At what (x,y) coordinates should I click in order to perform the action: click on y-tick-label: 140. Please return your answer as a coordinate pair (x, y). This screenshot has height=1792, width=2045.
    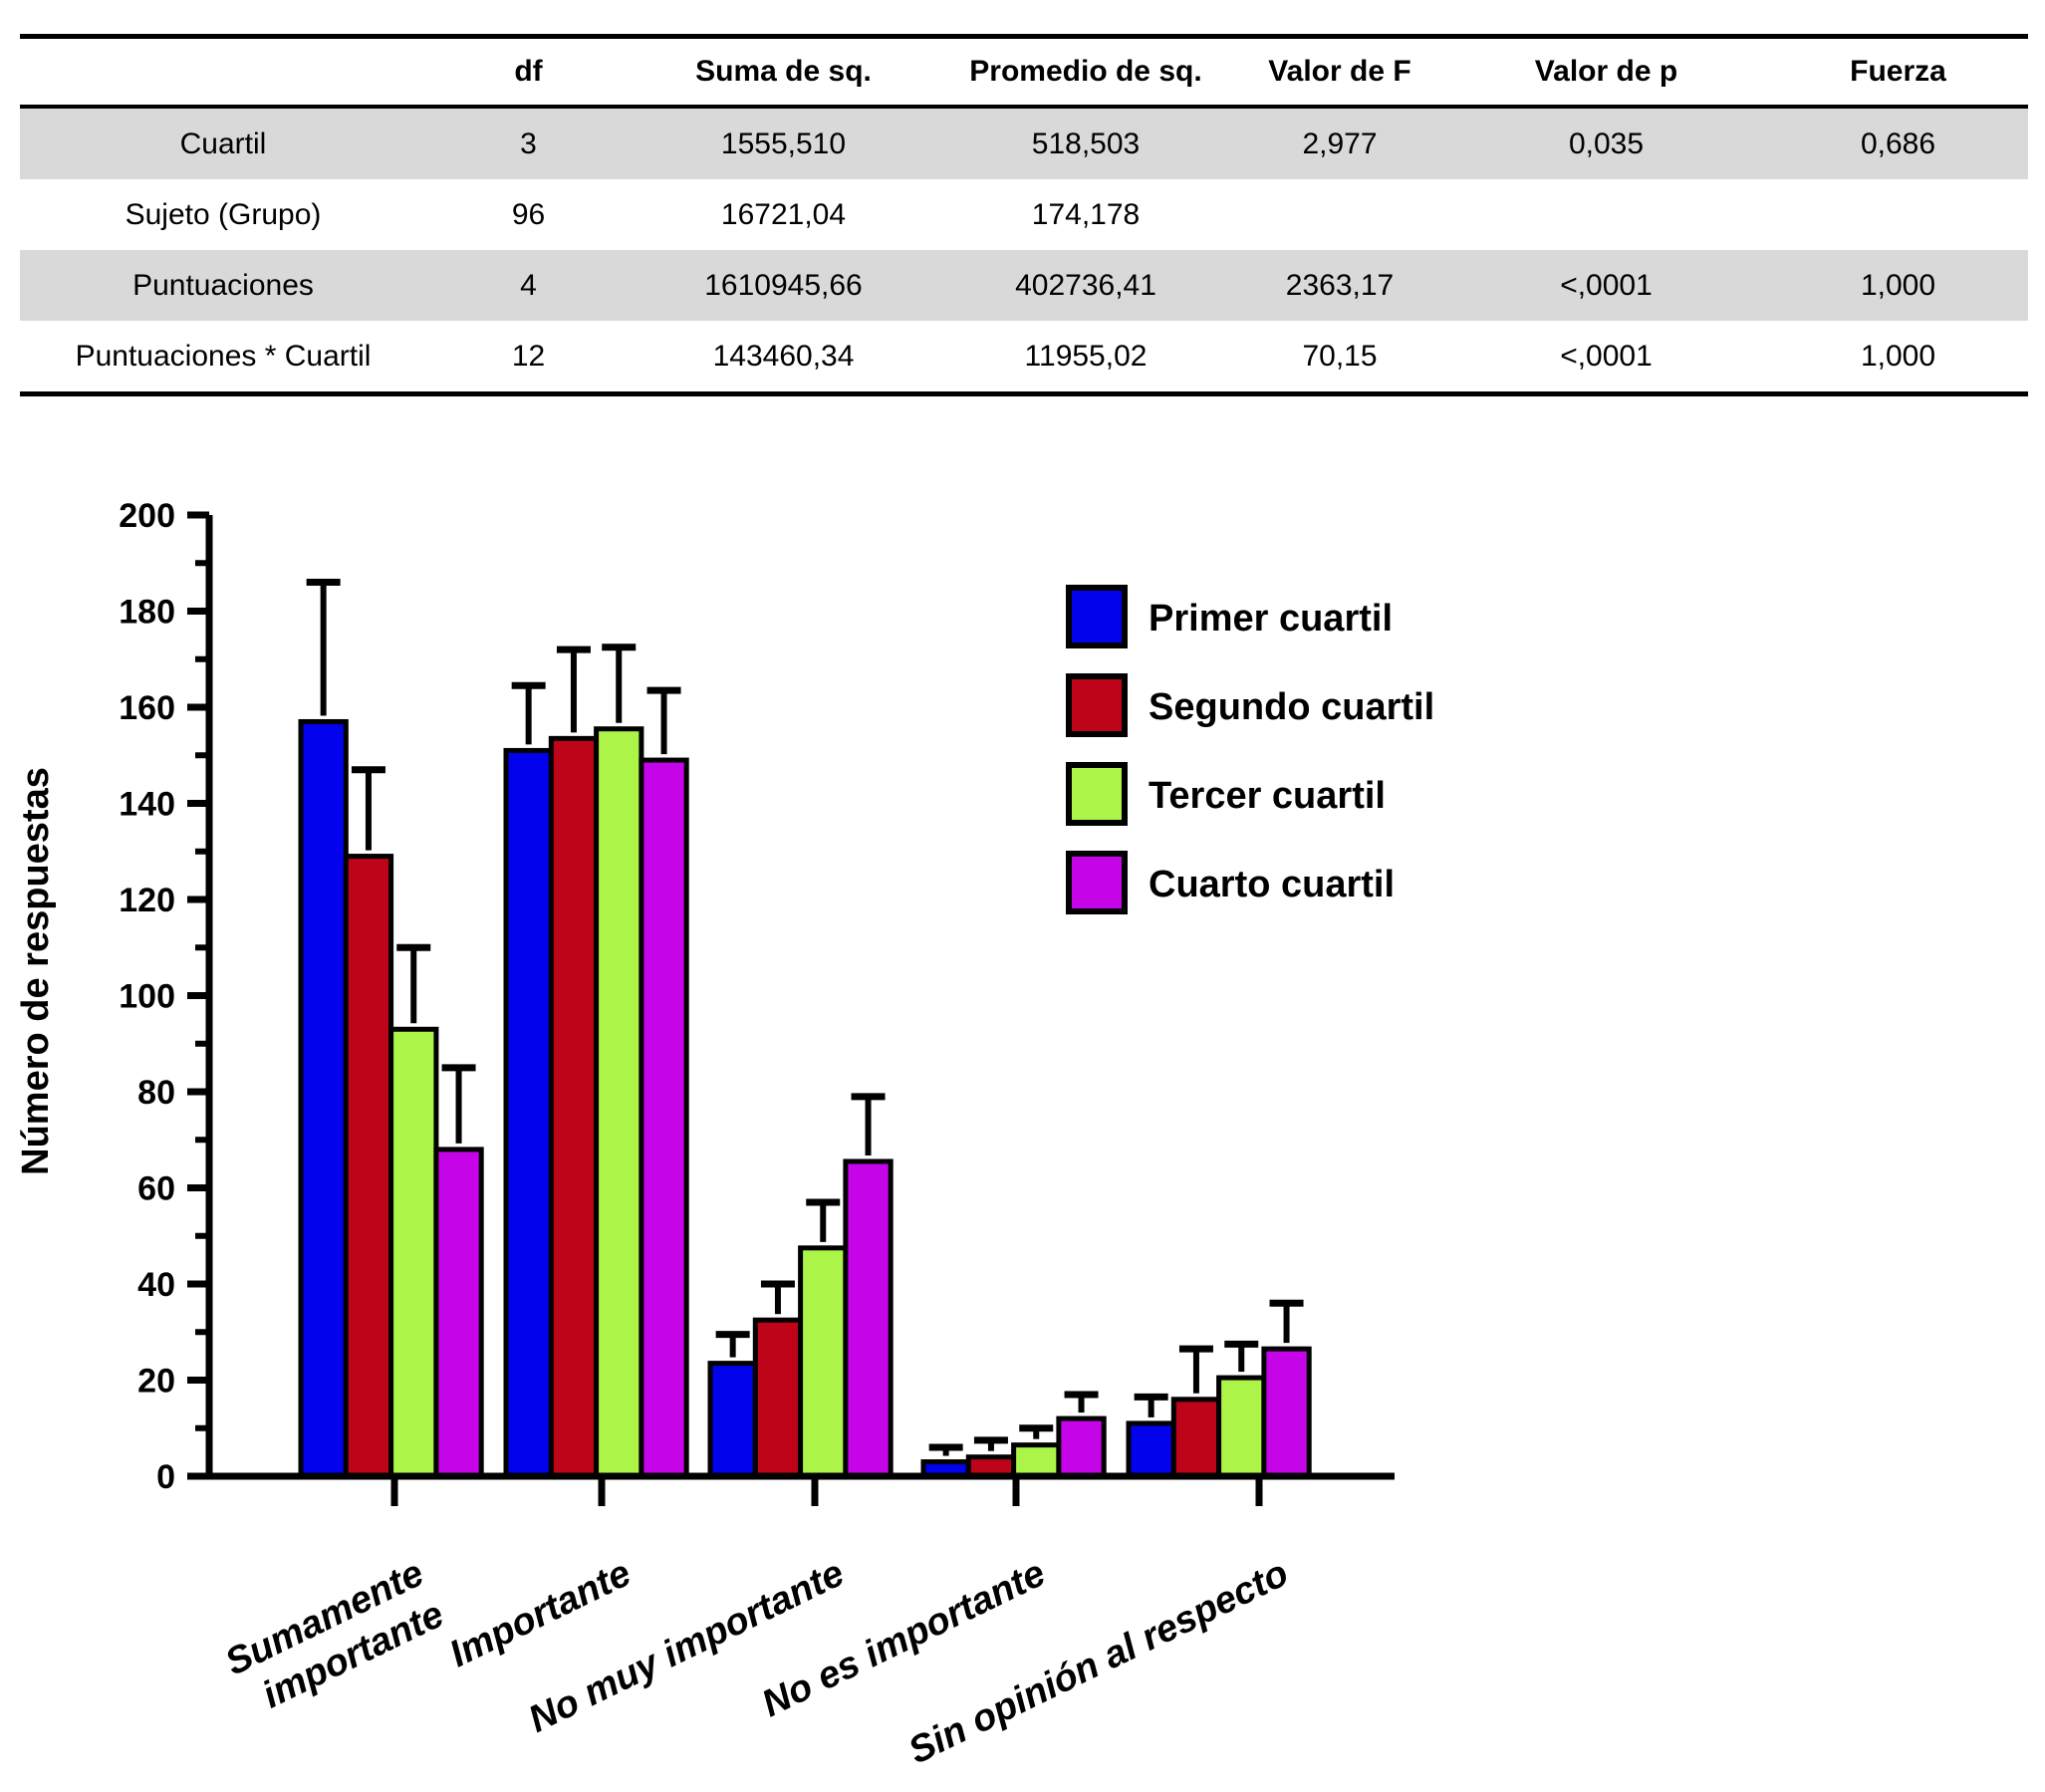
    Looking at the image, I should click on (147, 805).